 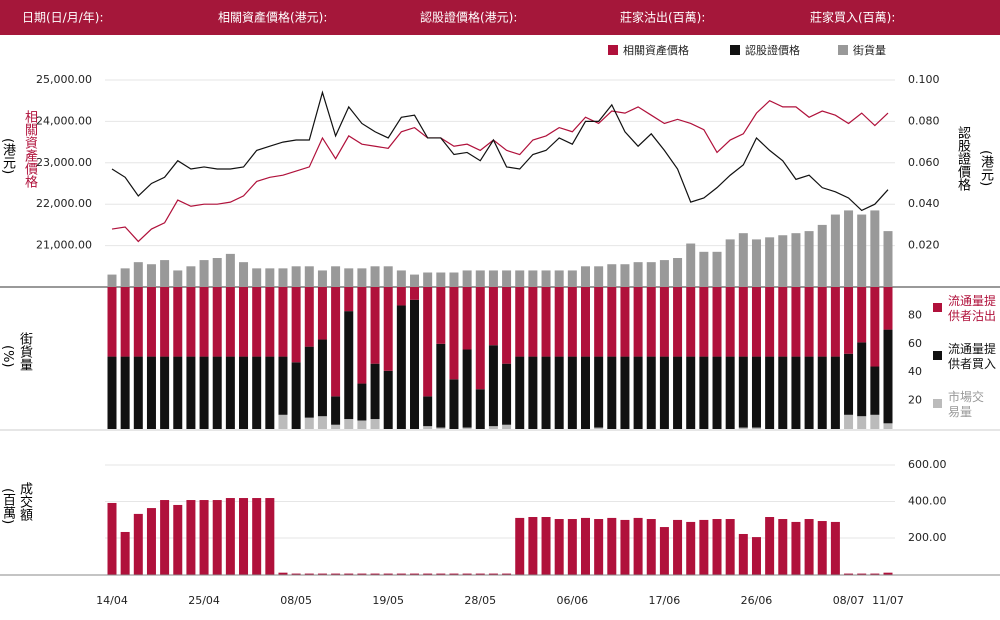 What do you see at coordinates (572, 600) in the screenshot?
I see `x-tick-label: 06/06` at bounding box center [572, 600].